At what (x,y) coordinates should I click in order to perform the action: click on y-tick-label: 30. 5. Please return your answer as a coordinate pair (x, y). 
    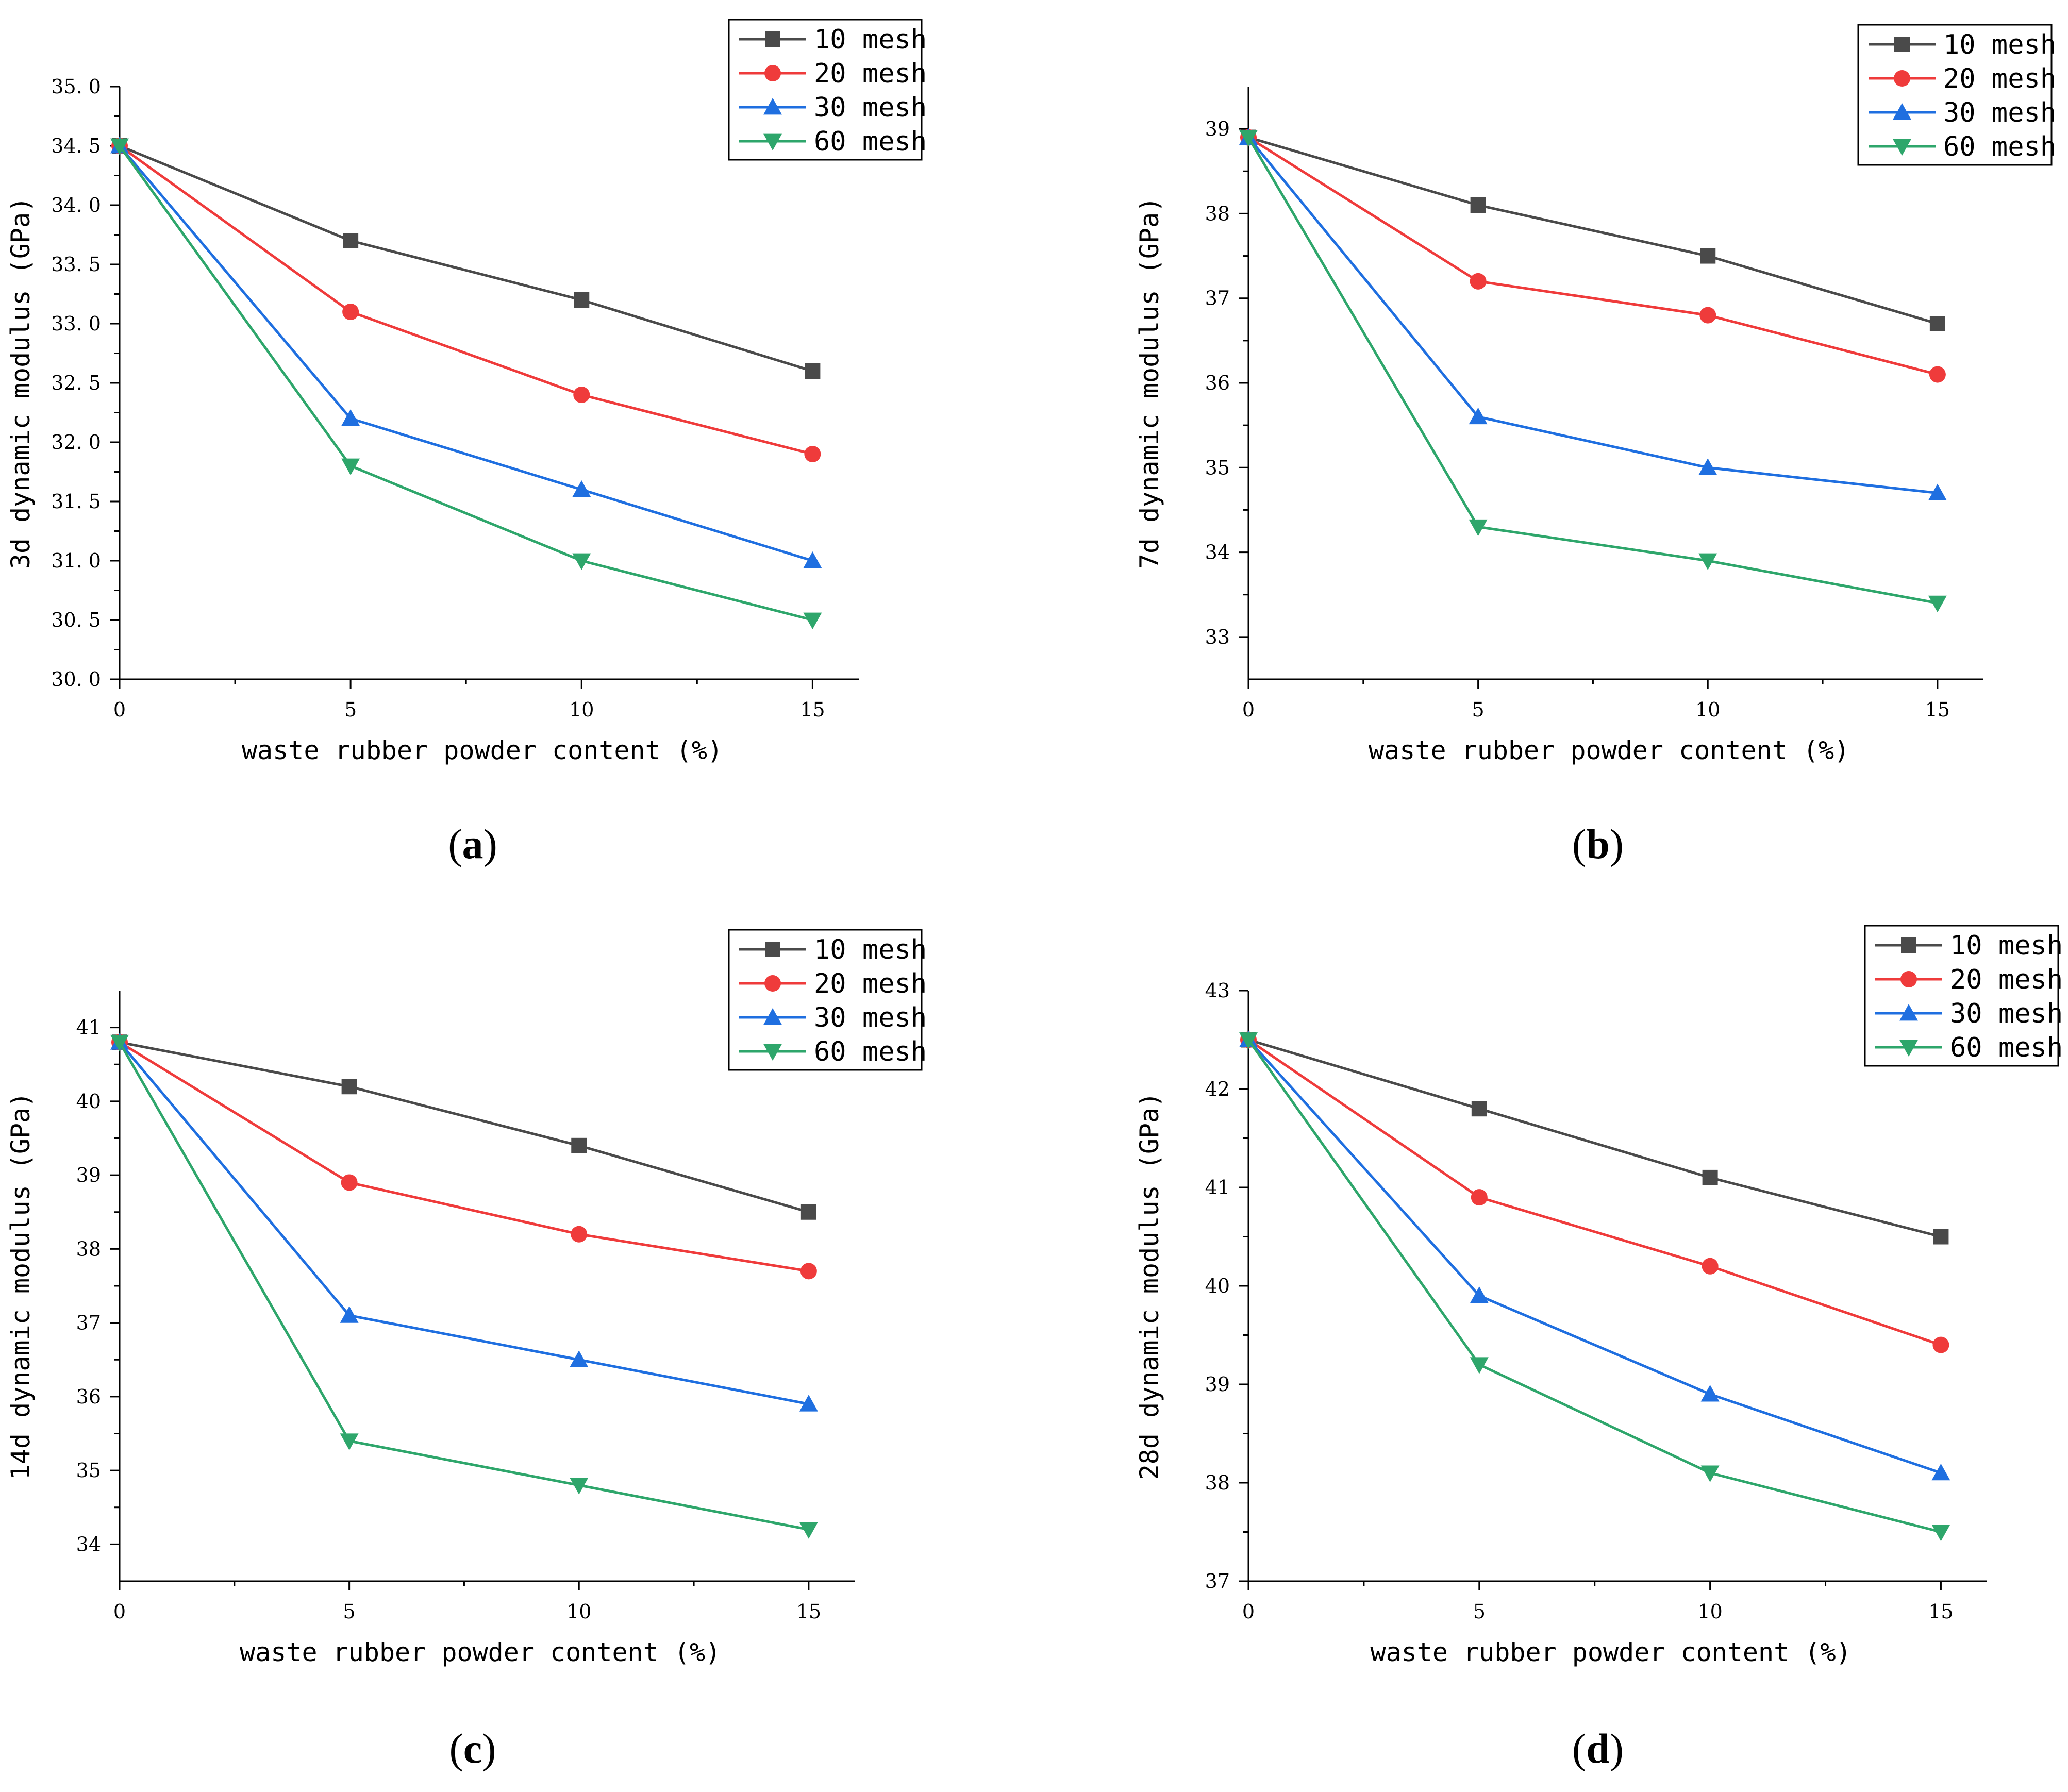
    Looking at the image, I should click on (76, 620).